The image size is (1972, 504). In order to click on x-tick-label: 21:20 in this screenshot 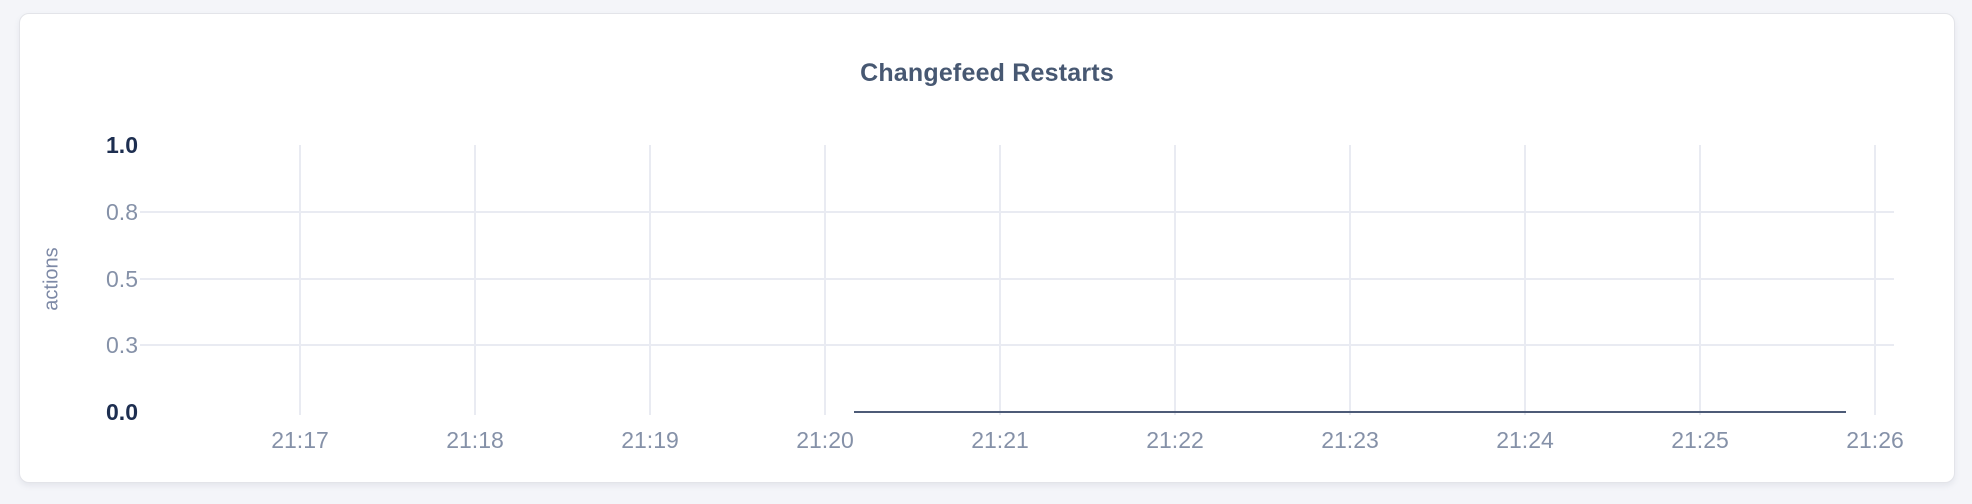, I will do `click(825, 440)`.